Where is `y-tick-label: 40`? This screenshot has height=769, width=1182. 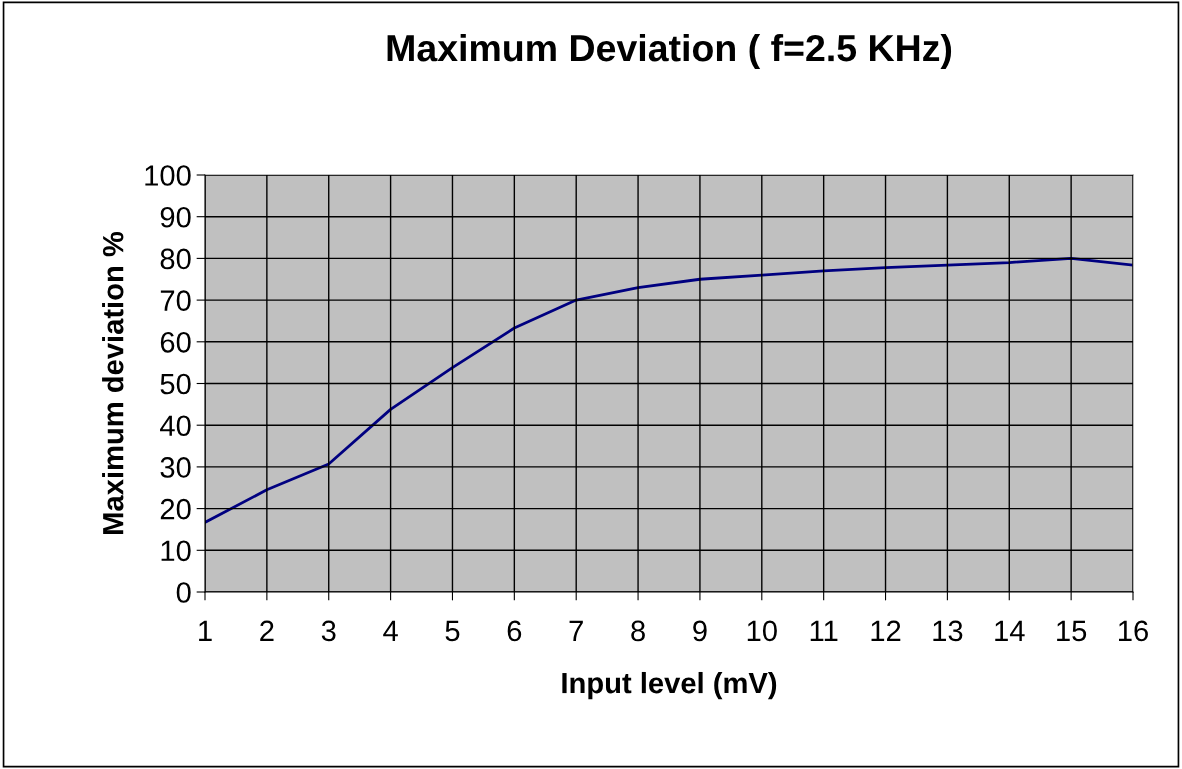
y-tick-label: 40 is located at coordinates (175, 426).